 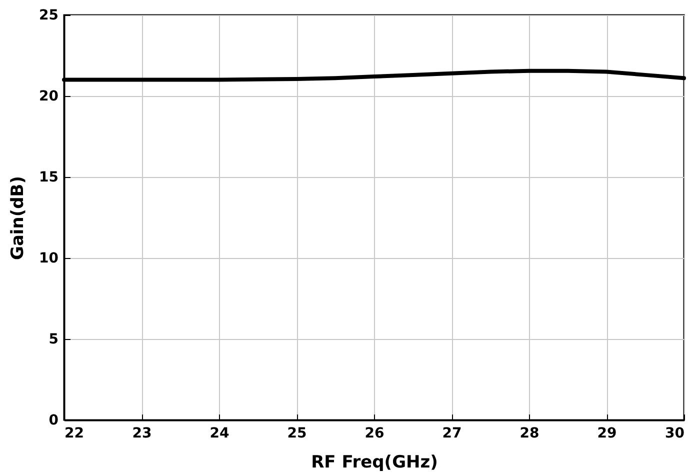 What do you see at coordinates (374, 434) in the screenshot?
I see `x-tick-label: 26` at bounding box center [374, 434].